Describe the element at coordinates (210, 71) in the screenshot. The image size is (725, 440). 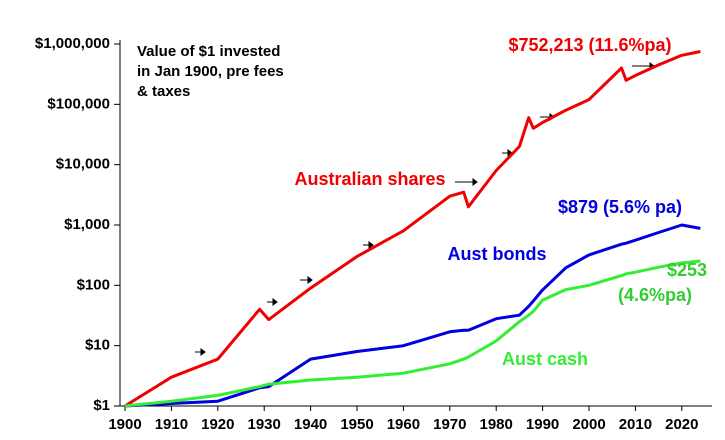
I see `note: in Jan 1900, pre fees` at that location.